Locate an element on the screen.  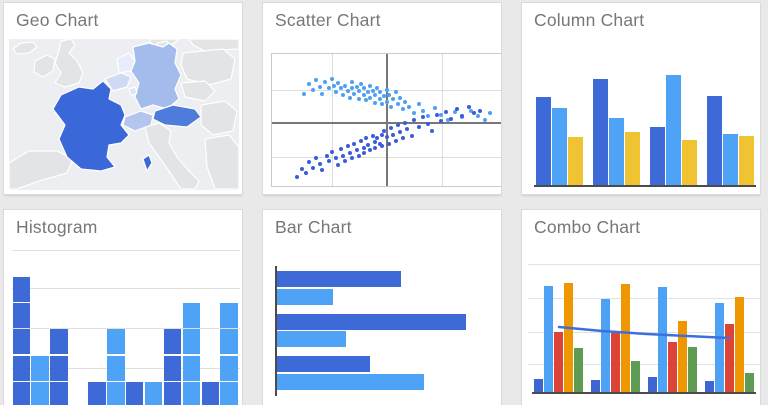
geo-chart-map is located at coordinates (124, 114).